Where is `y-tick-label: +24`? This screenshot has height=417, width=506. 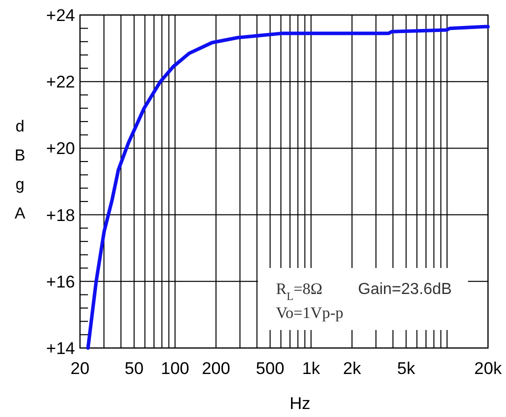 y-tick-label: +24 is located at coordinates (60, 15).